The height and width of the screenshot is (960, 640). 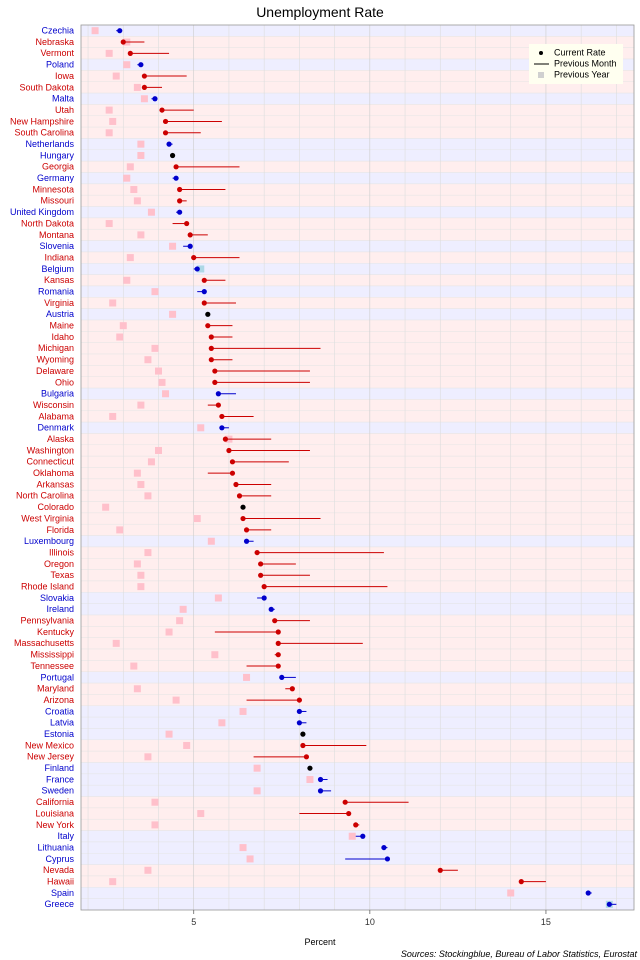 What do you see at coordinates (58, 167) in the screenshot?
I see `row-label: Georgia` at bounding box center [58, 167].